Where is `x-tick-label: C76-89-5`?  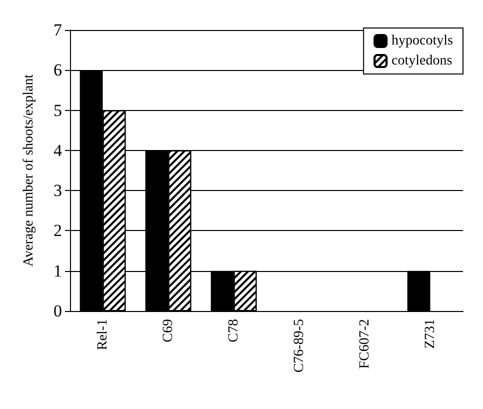 x-tick-label: C76-89-5 is located at coordinates (299, 346).